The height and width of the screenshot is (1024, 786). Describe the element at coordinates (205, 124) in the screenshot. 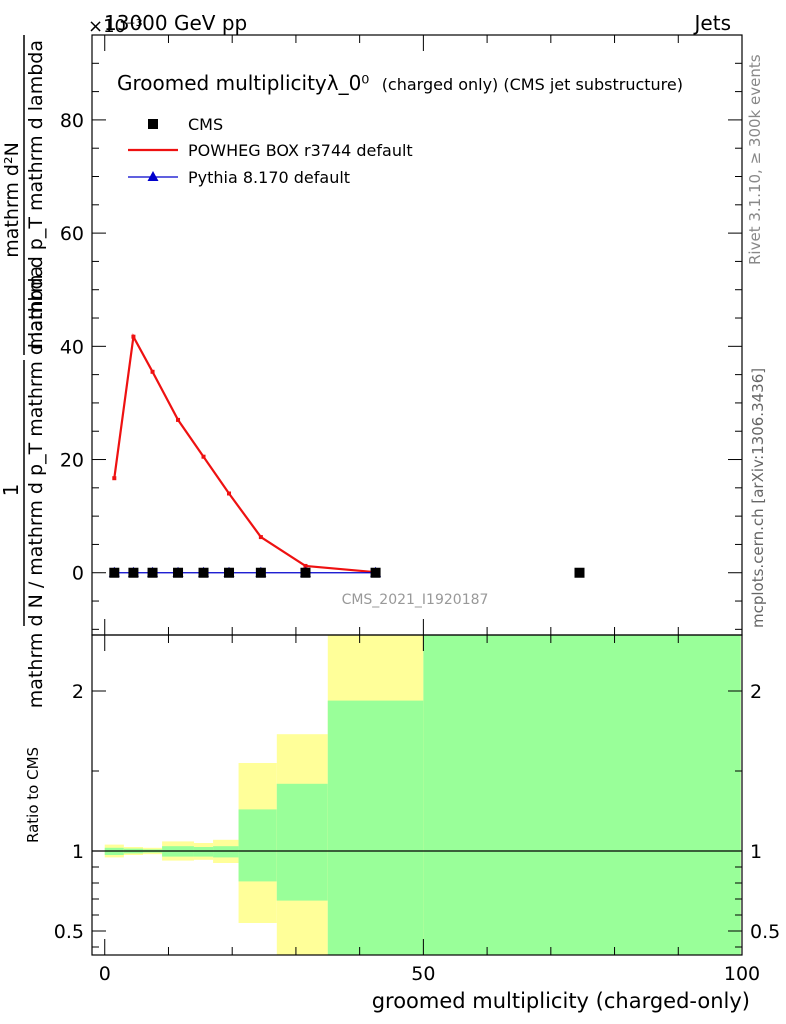

I see `legend-label: CMS` at that location.